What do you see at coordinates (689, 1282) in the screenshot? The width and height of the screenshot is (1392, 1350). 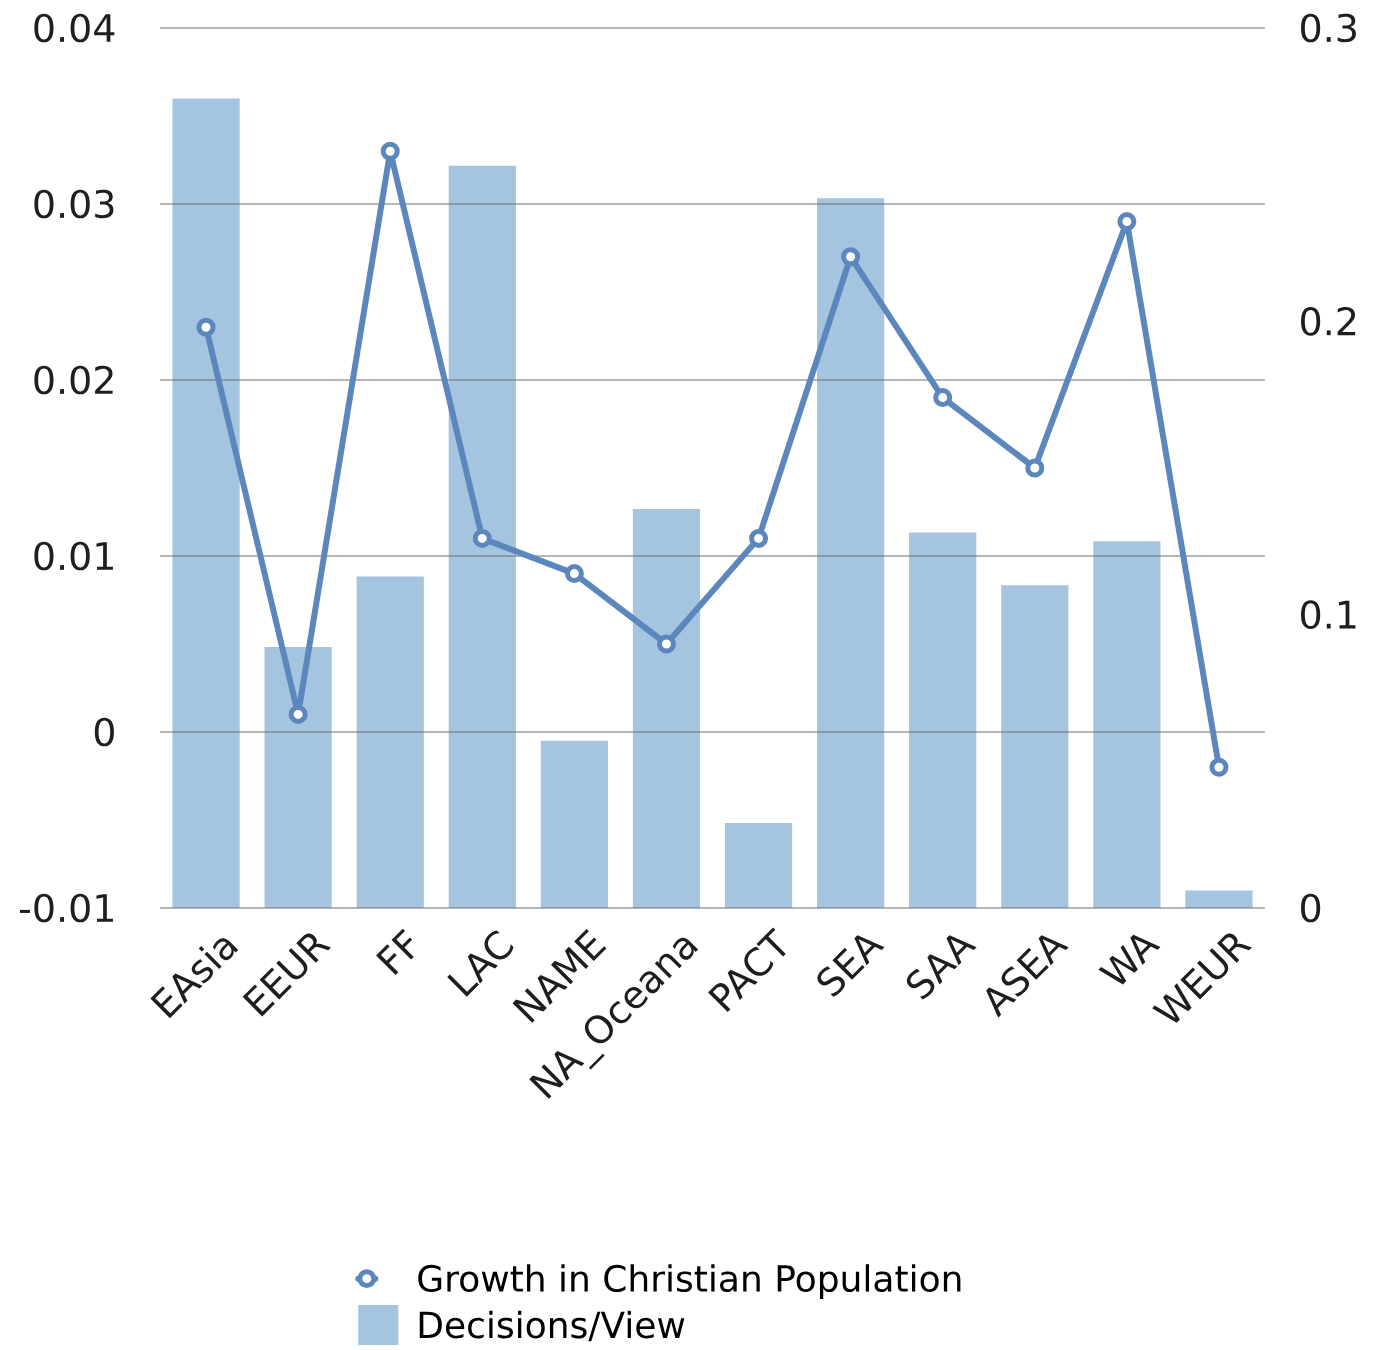 I see `legend-label: Growth in Christian Population` at bounding box center [689, 1282].